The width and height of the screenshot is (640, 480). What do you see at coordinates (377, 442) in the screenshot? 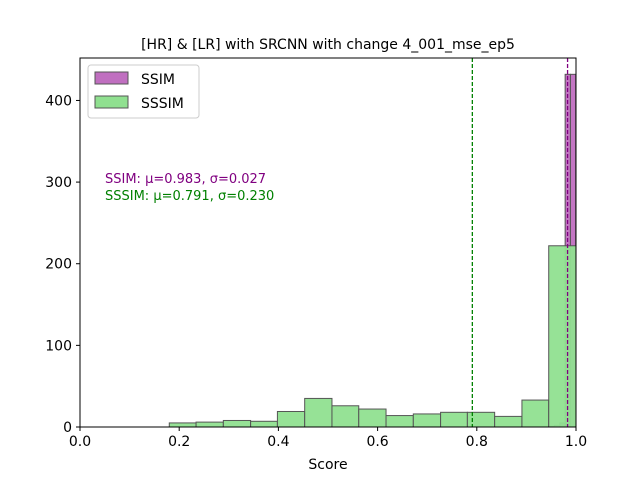
I see `x-tick-label: 0.6` at bounding box center [377, 442].